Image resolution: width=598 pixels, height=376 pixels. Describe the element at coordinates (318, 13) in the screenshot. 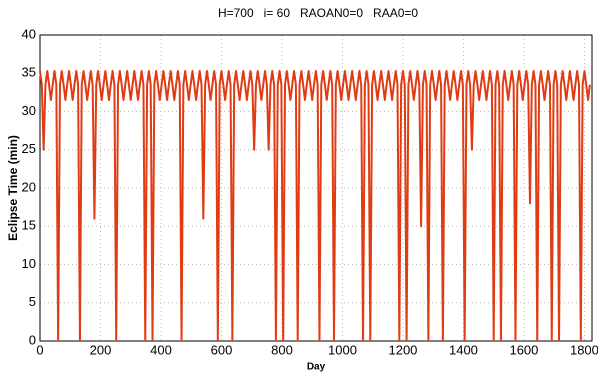

I see `chart-title: H=700 i= 60 RAOAN0=0 RAA0=0` at that location.